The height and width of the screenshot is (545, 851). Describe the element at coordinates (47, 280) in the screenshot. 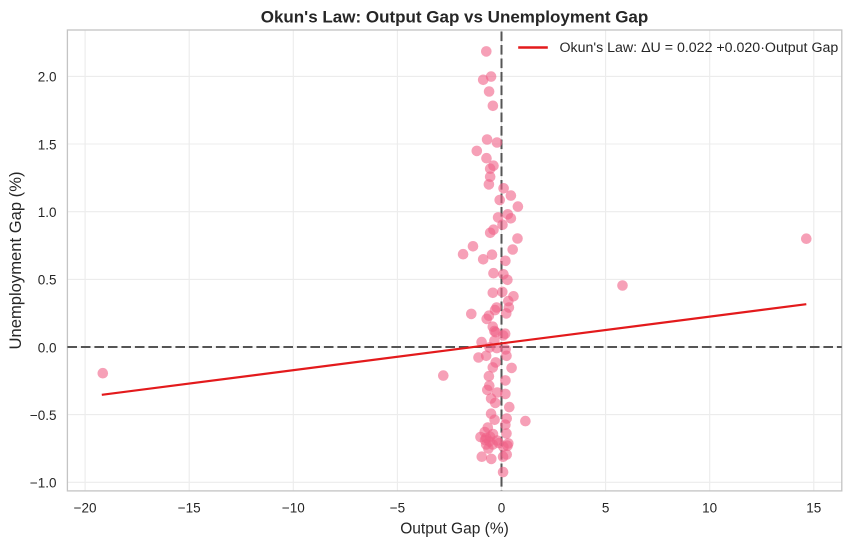

I see `svg-text: 0.5` at that location.